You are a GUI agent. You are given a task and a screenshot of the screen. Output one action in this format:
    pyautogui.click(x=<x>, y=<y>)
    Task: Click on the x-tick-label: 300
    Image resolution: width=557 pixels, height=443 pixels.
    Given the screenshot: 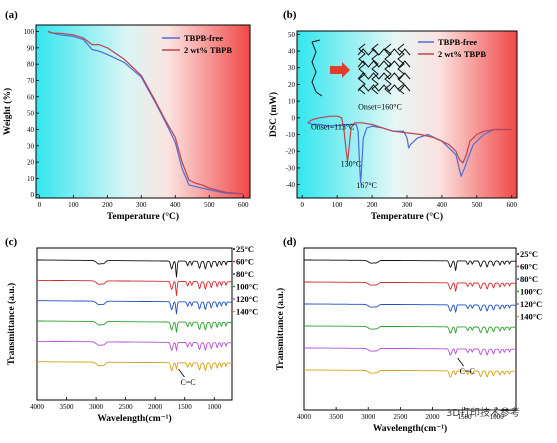 What is the action you would take?
    pyautogui.click(x=407, y=205)
    